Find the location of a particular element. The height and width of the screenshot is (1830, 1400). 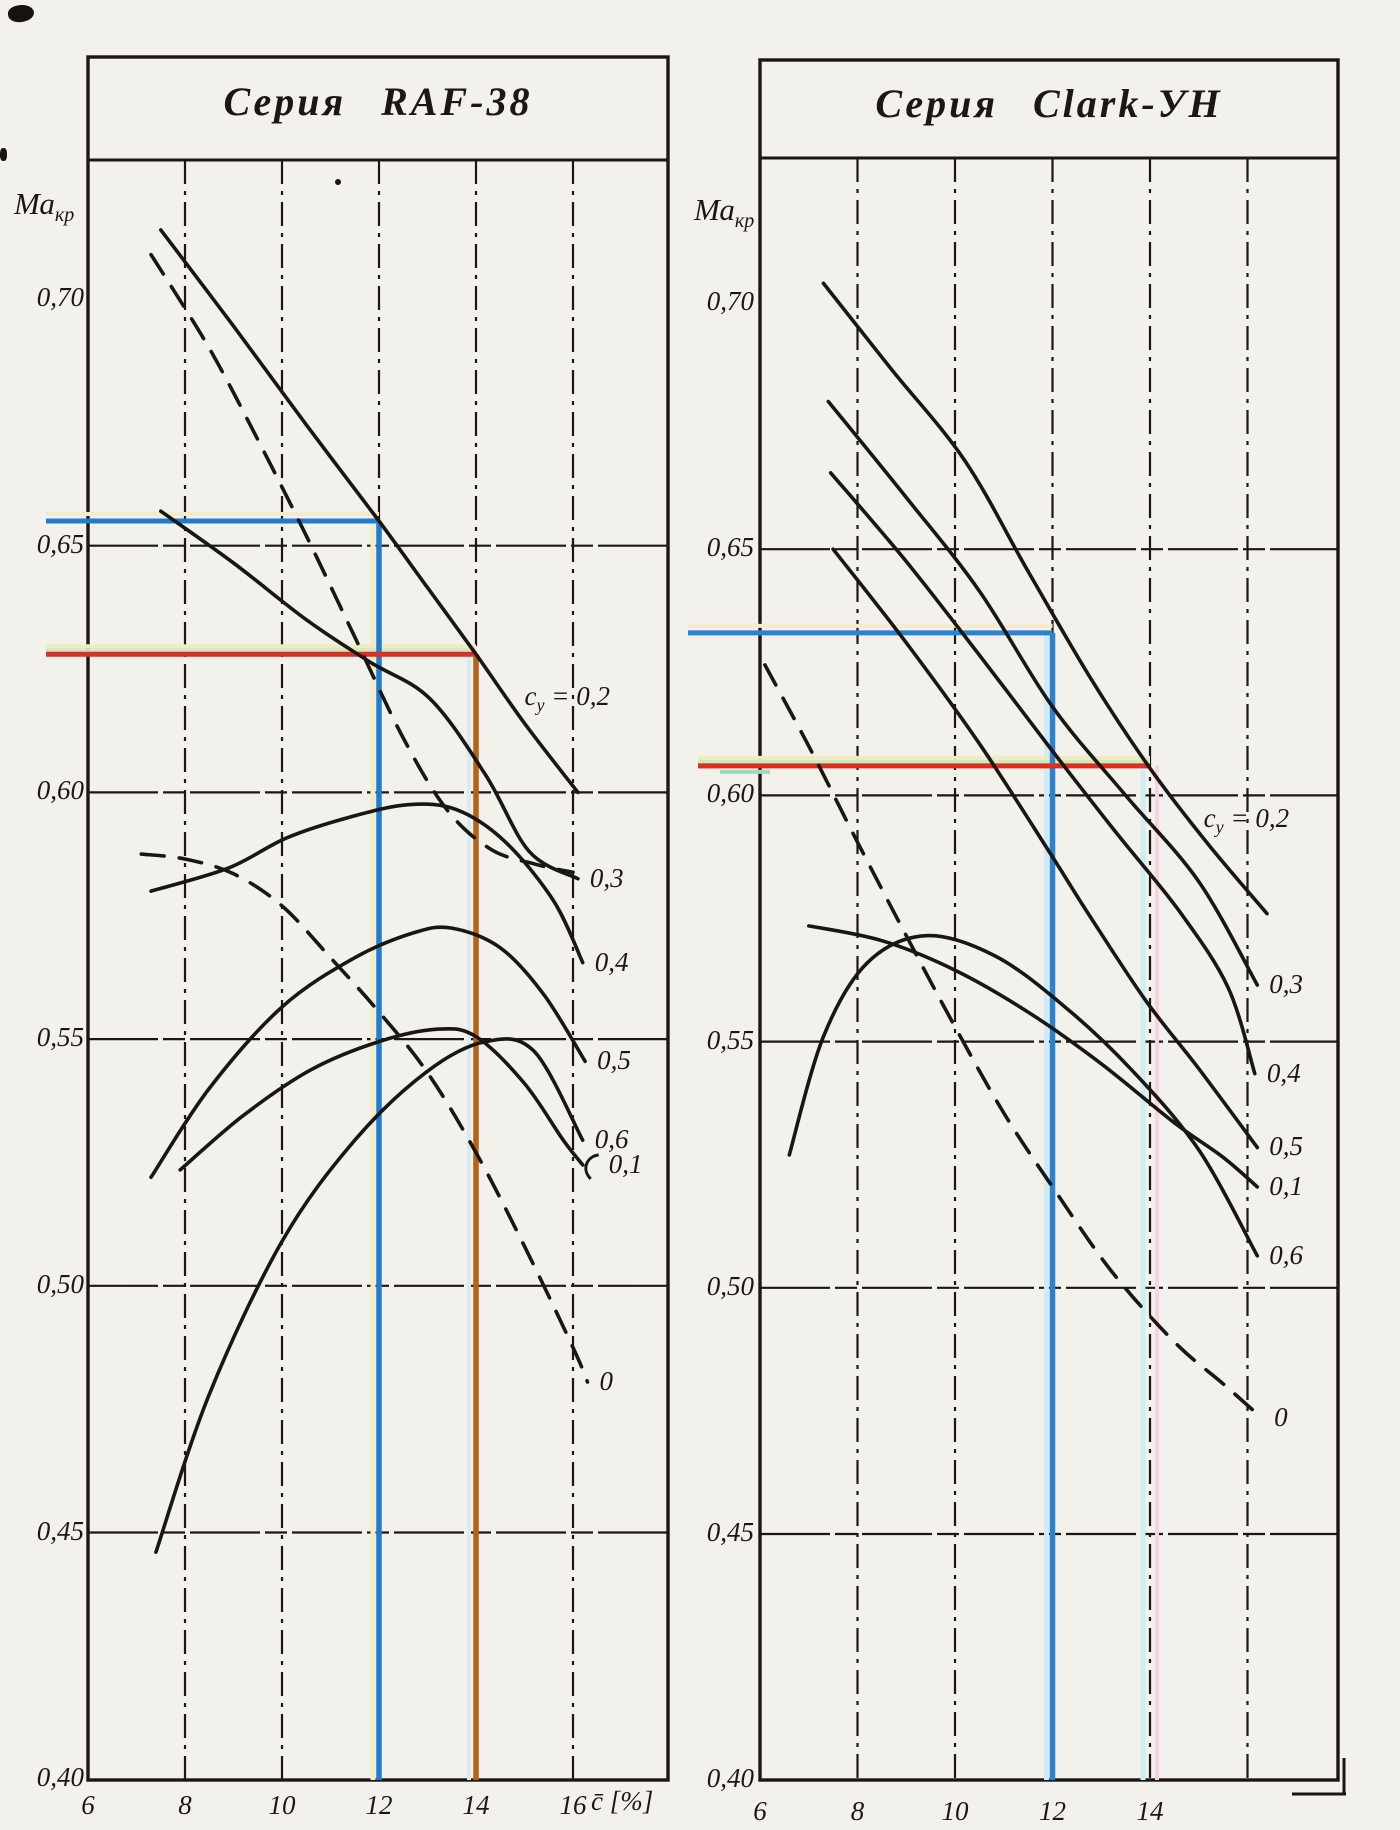

x-axis-unit-label: c̄ [%] is located at coordinates (622, 1801).